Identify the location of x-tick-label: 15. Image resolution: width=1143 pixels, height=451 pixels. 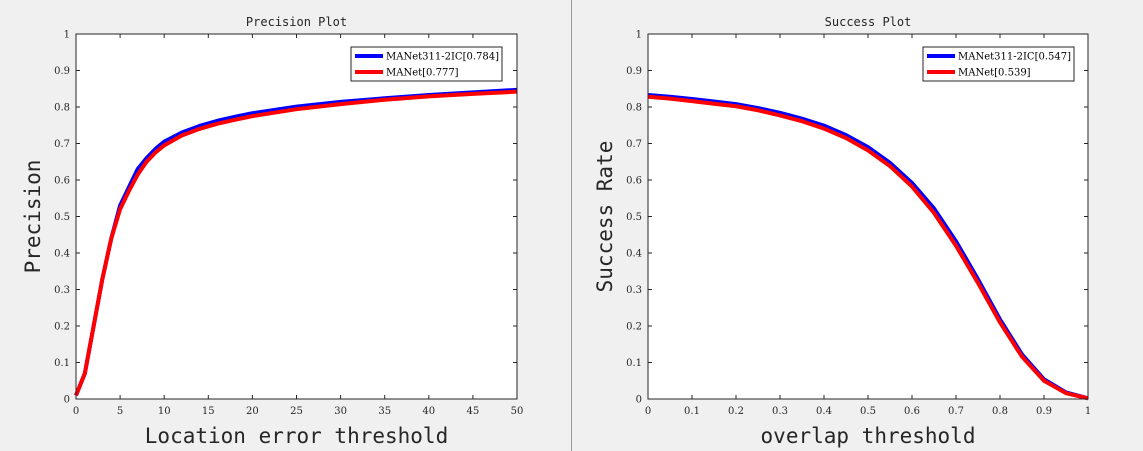
(208, 411).